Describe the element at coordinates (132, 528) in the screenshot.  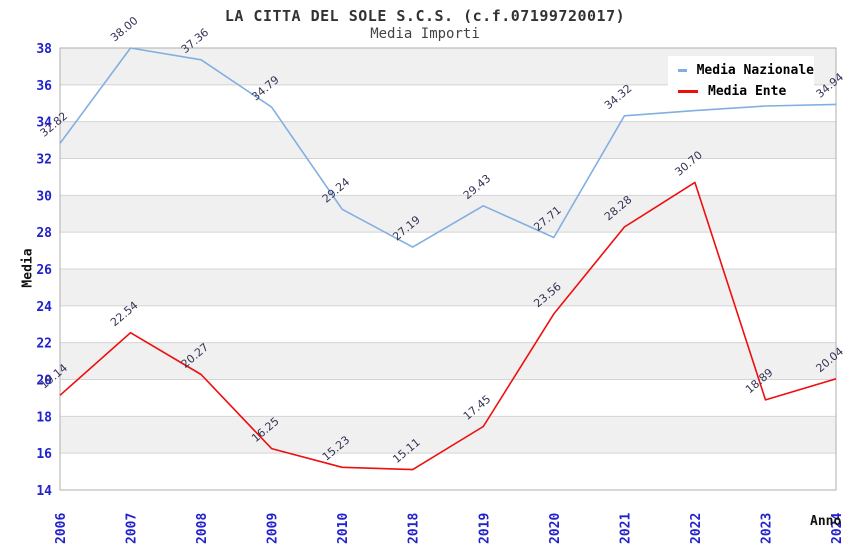
I see `svg-text: 2007` at that location.